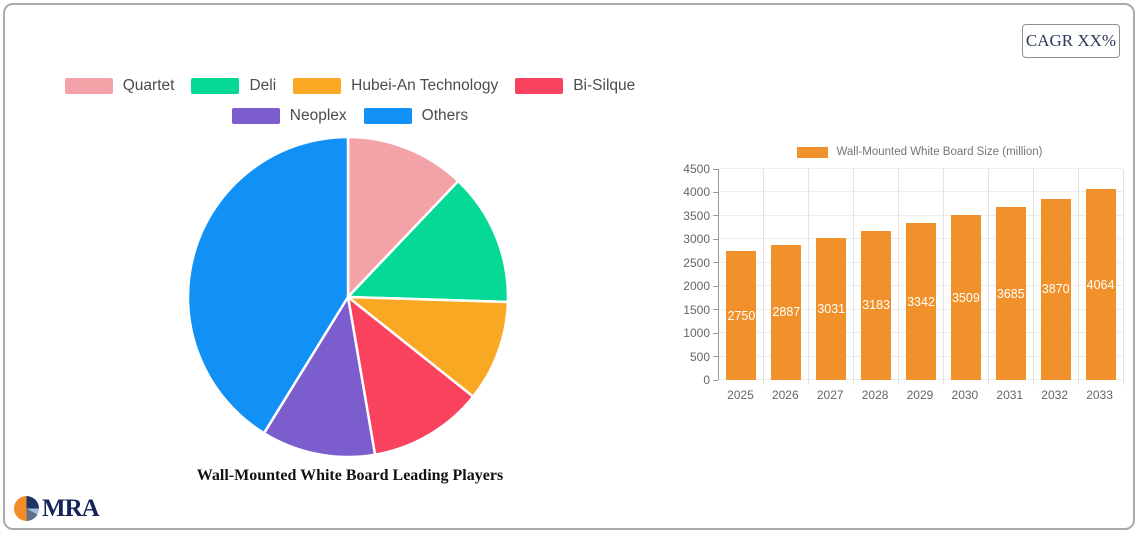 The image size is (1140, 535). I want to click on pie-legend-row: Quartet Deli Hubei-An Technology Bi-Silque, so click(350, 86).